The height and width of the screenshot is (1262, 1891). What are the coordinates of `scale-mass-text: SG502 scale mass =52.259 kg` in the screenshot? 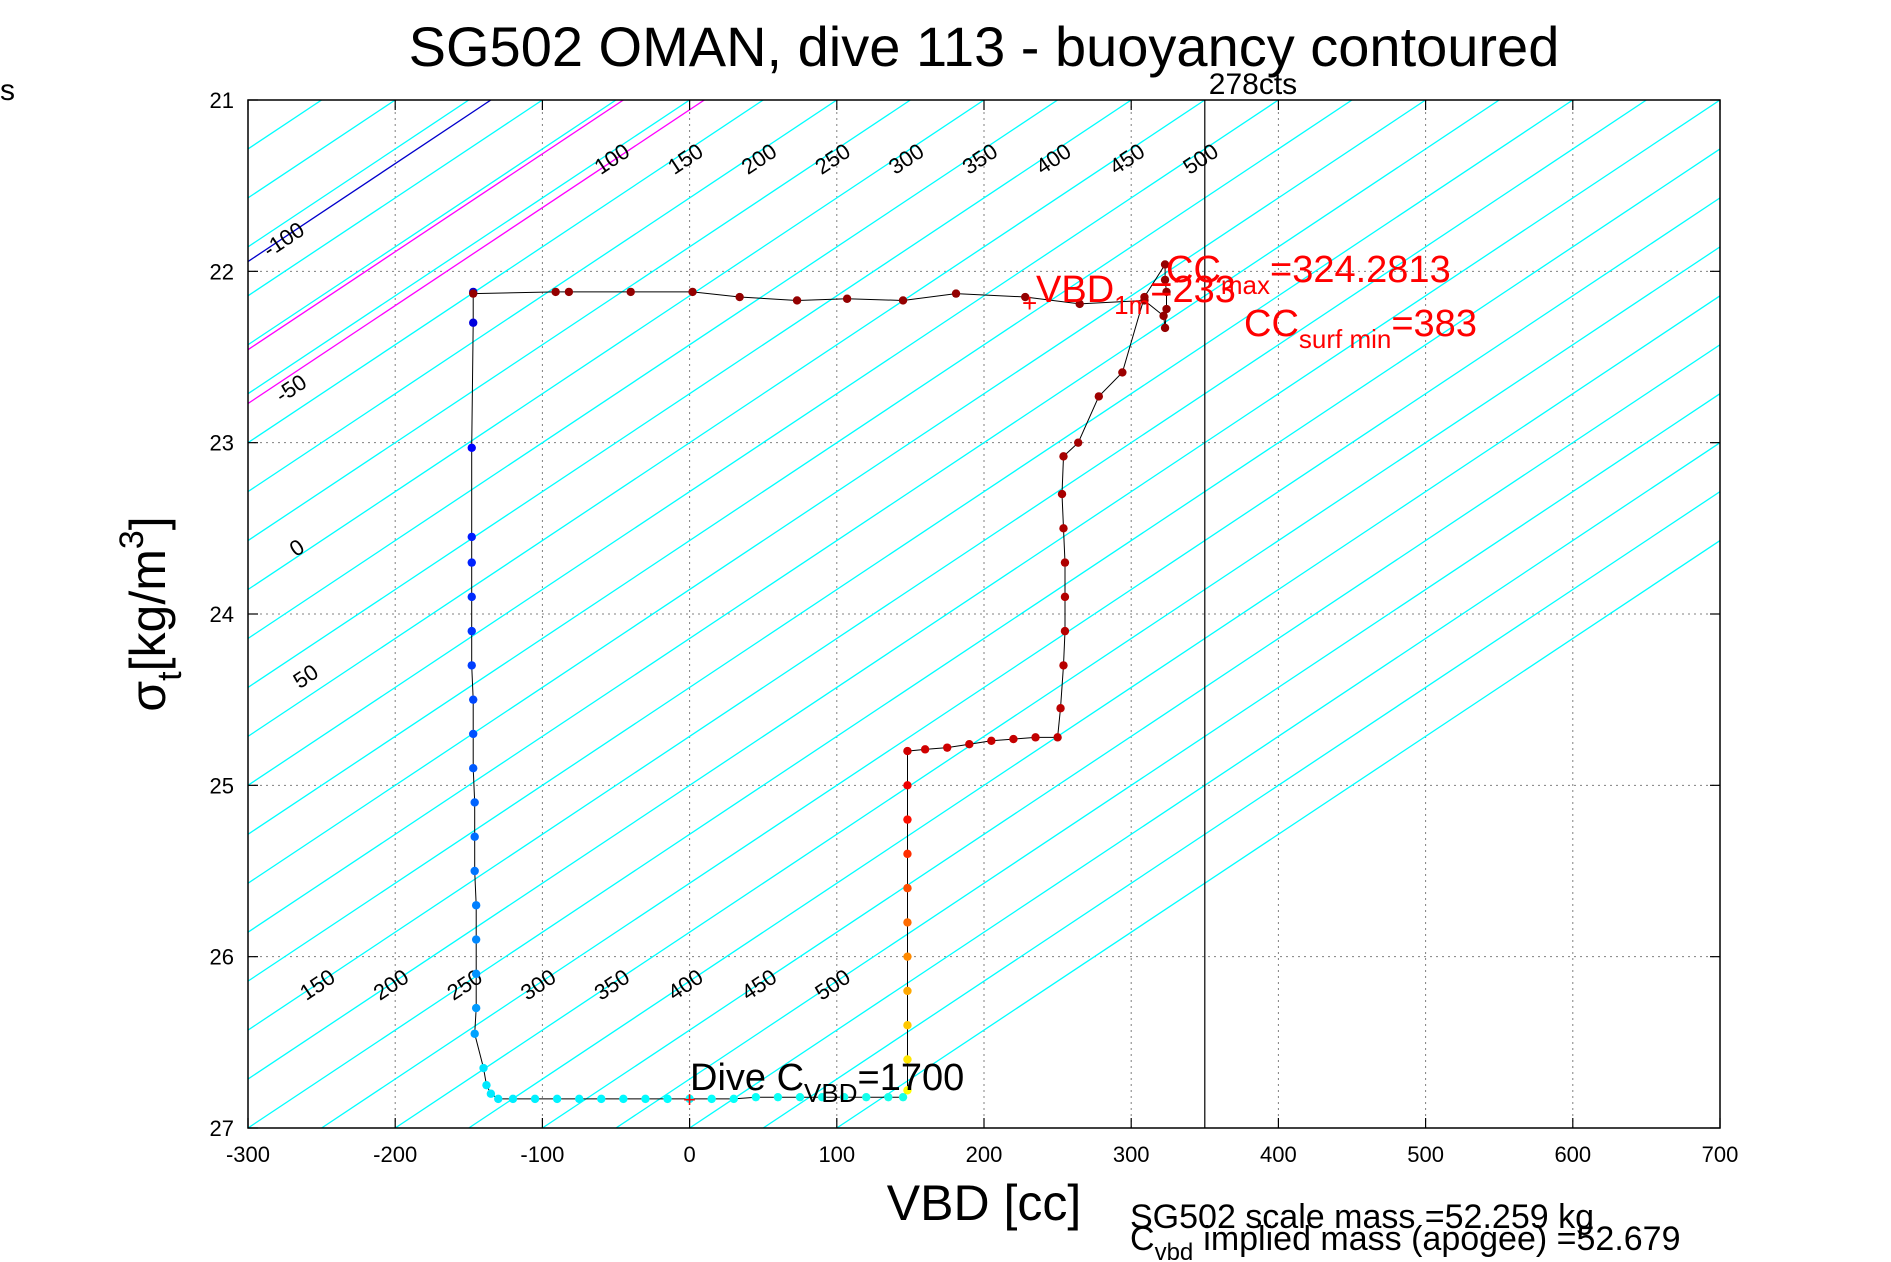 It's located at (1362, 1217).